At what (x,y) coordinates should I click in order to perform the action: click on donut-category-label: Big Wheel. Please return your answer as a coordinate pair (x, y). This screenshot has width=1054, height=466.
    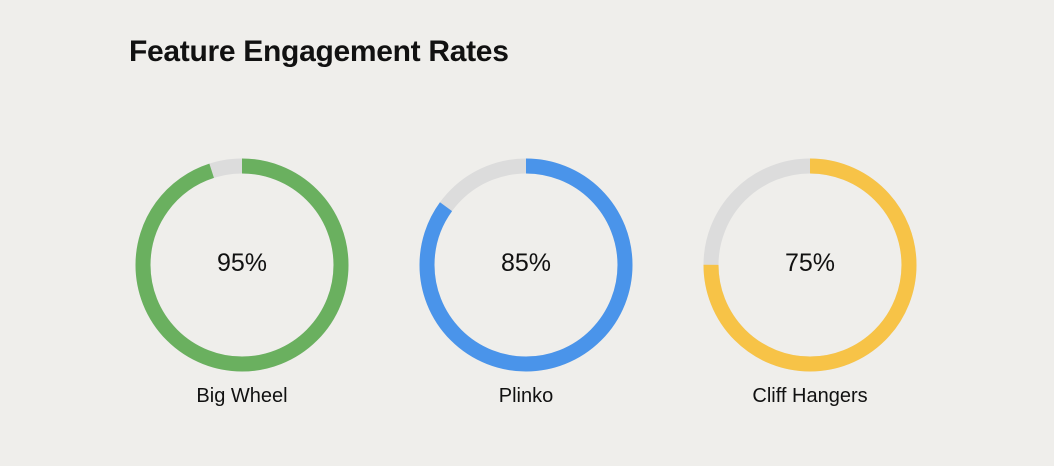
    Looking at the image, I should click on (242, 396).